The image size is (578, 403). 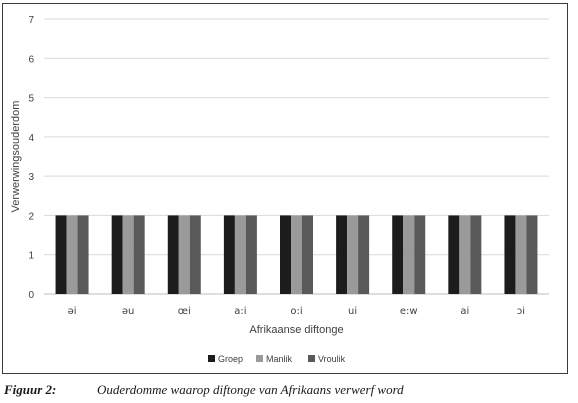 I want to click on y-tick-label: 0, so click(x=31, y=295).